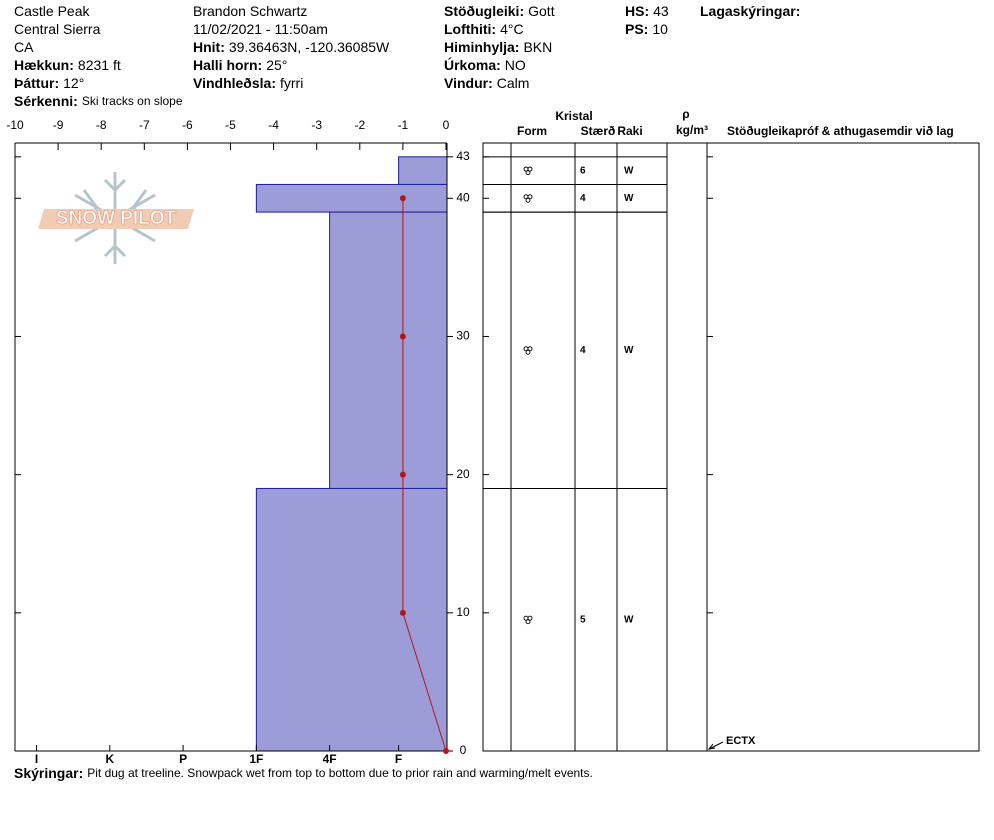  Describe the element at coordinates (36, 83) in the screenshot. I see `field-label: Þáttur:` at that location.